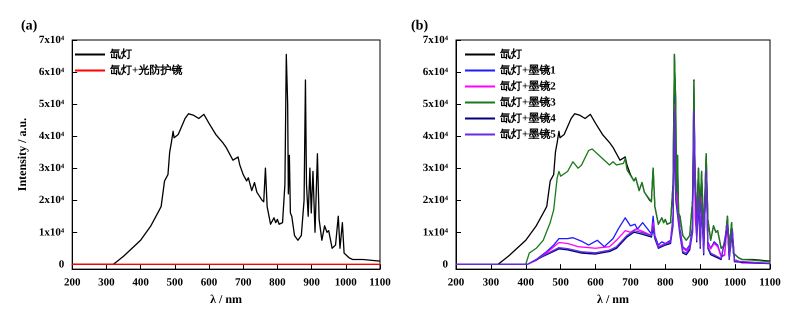 The image size is (800, 322). Describe the element at coordinates (22, 155) in the screenshot. I see `y-axis-title: Intensity / a.u.` at that location.